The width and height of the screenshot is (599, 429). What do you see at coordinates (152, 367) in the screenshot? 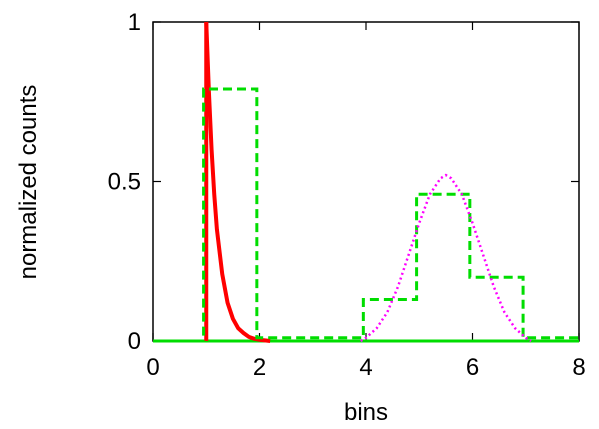
I see `x-tick-label: 0` at bounding box center [152, 367].